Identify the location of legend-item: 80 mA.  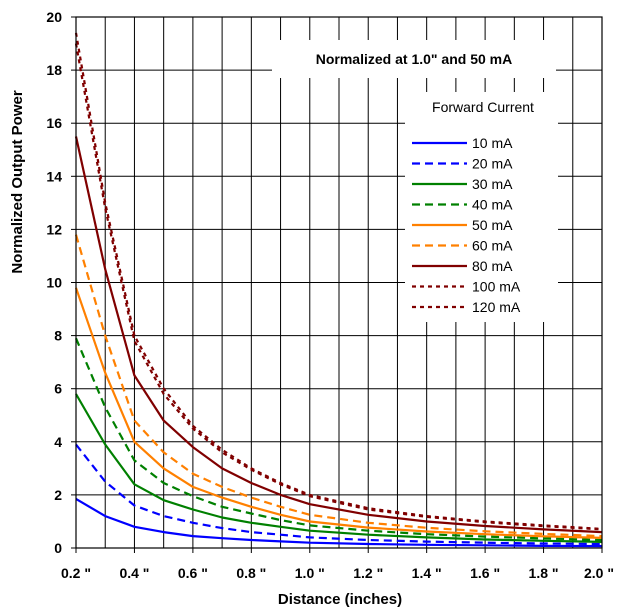
(462, 266).